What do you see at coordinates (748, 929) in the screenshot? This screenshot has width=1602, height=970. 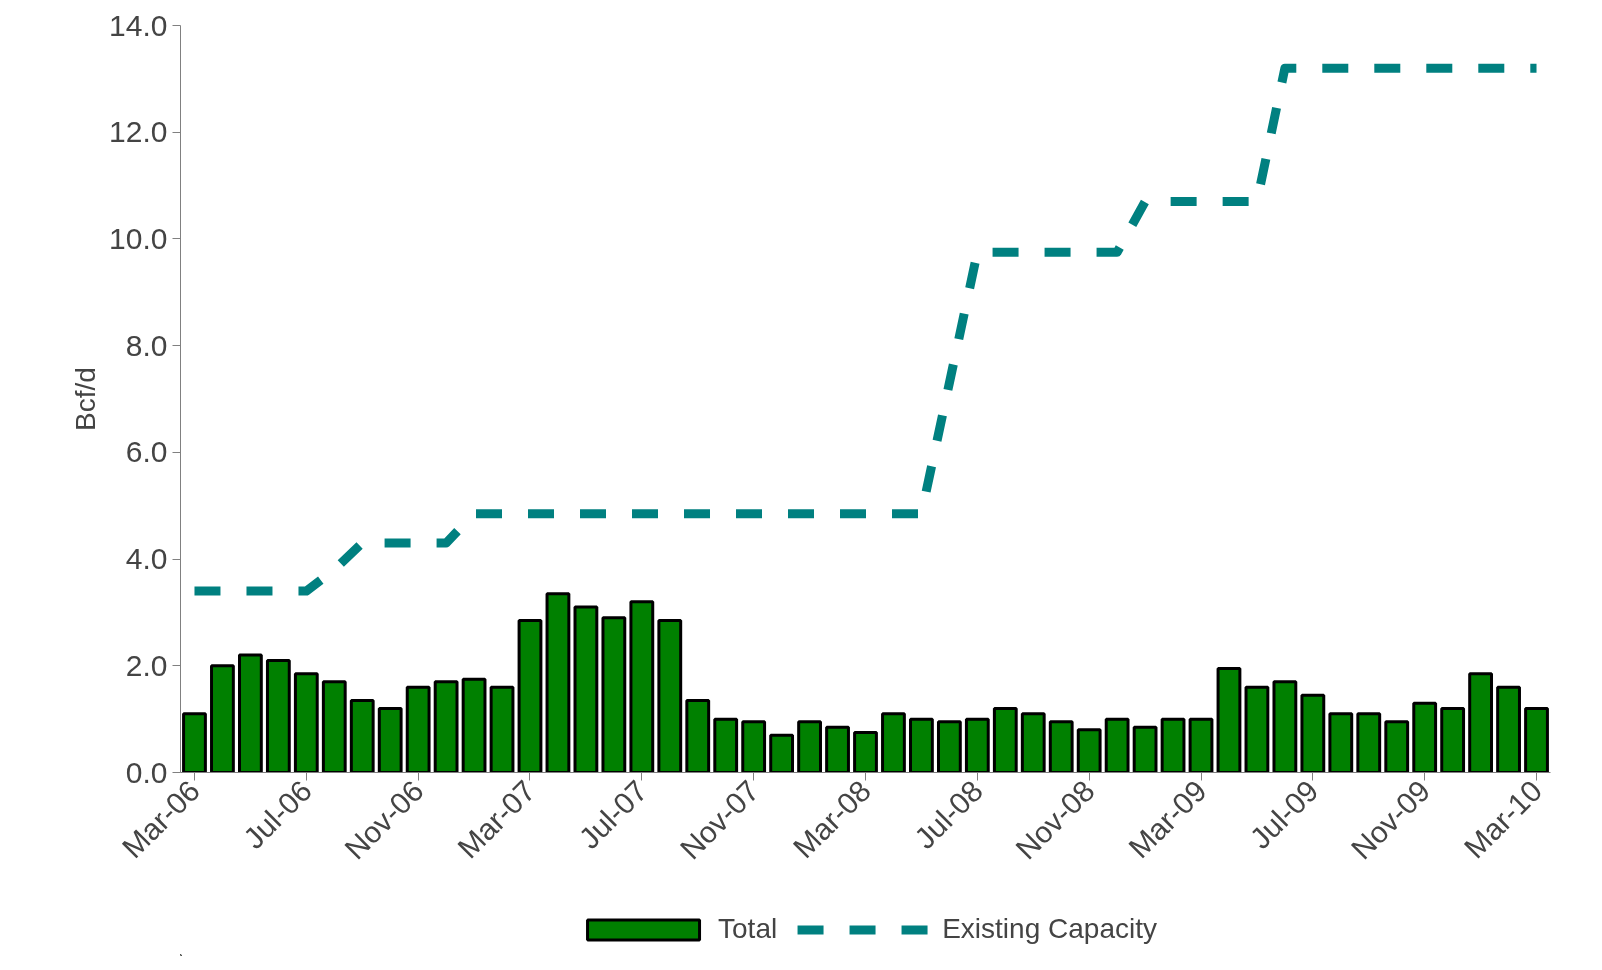 I see `legend-label: Total` at bounding box center [748, 929].